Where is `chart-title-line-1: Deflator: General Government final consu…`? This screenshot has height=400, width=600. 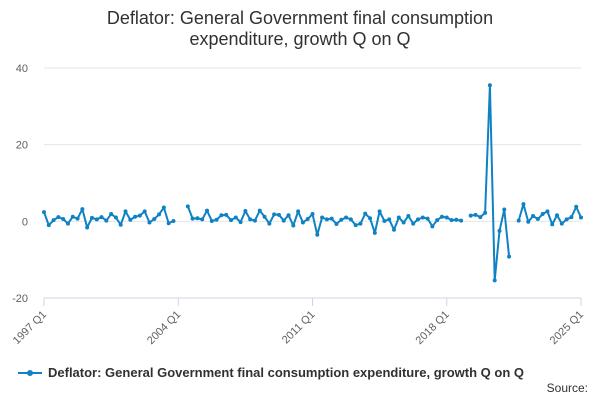 chart-title-line-1: Deflator: General Government final consu… is located at coordinates (300, 18).